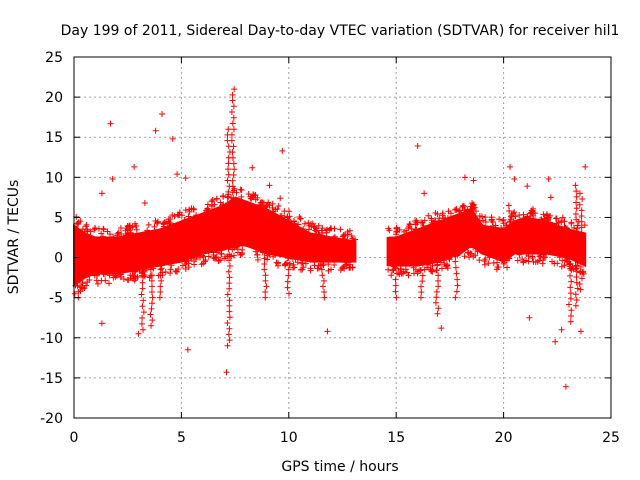 The height and width of the screenshot is (480, 640). Describe the element at coordinates (54, 58) in the screenshot. I see `y-tick-label: 25` at that location.